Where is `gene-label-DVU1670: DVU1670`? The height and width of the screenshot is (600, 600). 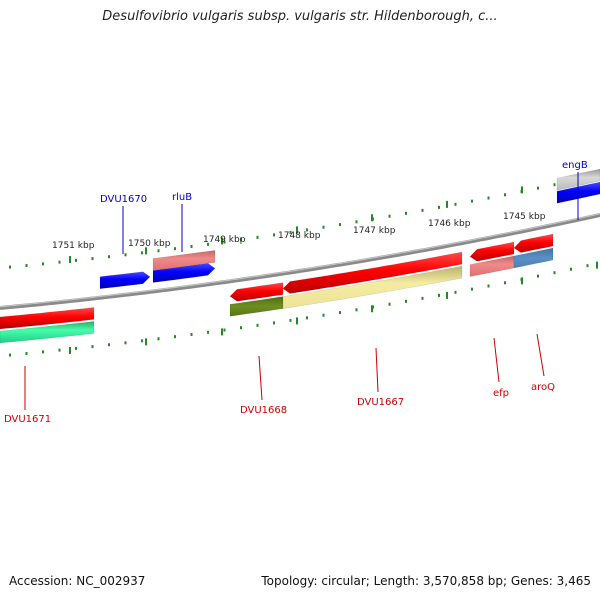 gene-label-DVU1670: DVU1670 is located at coordinates (123, 199).